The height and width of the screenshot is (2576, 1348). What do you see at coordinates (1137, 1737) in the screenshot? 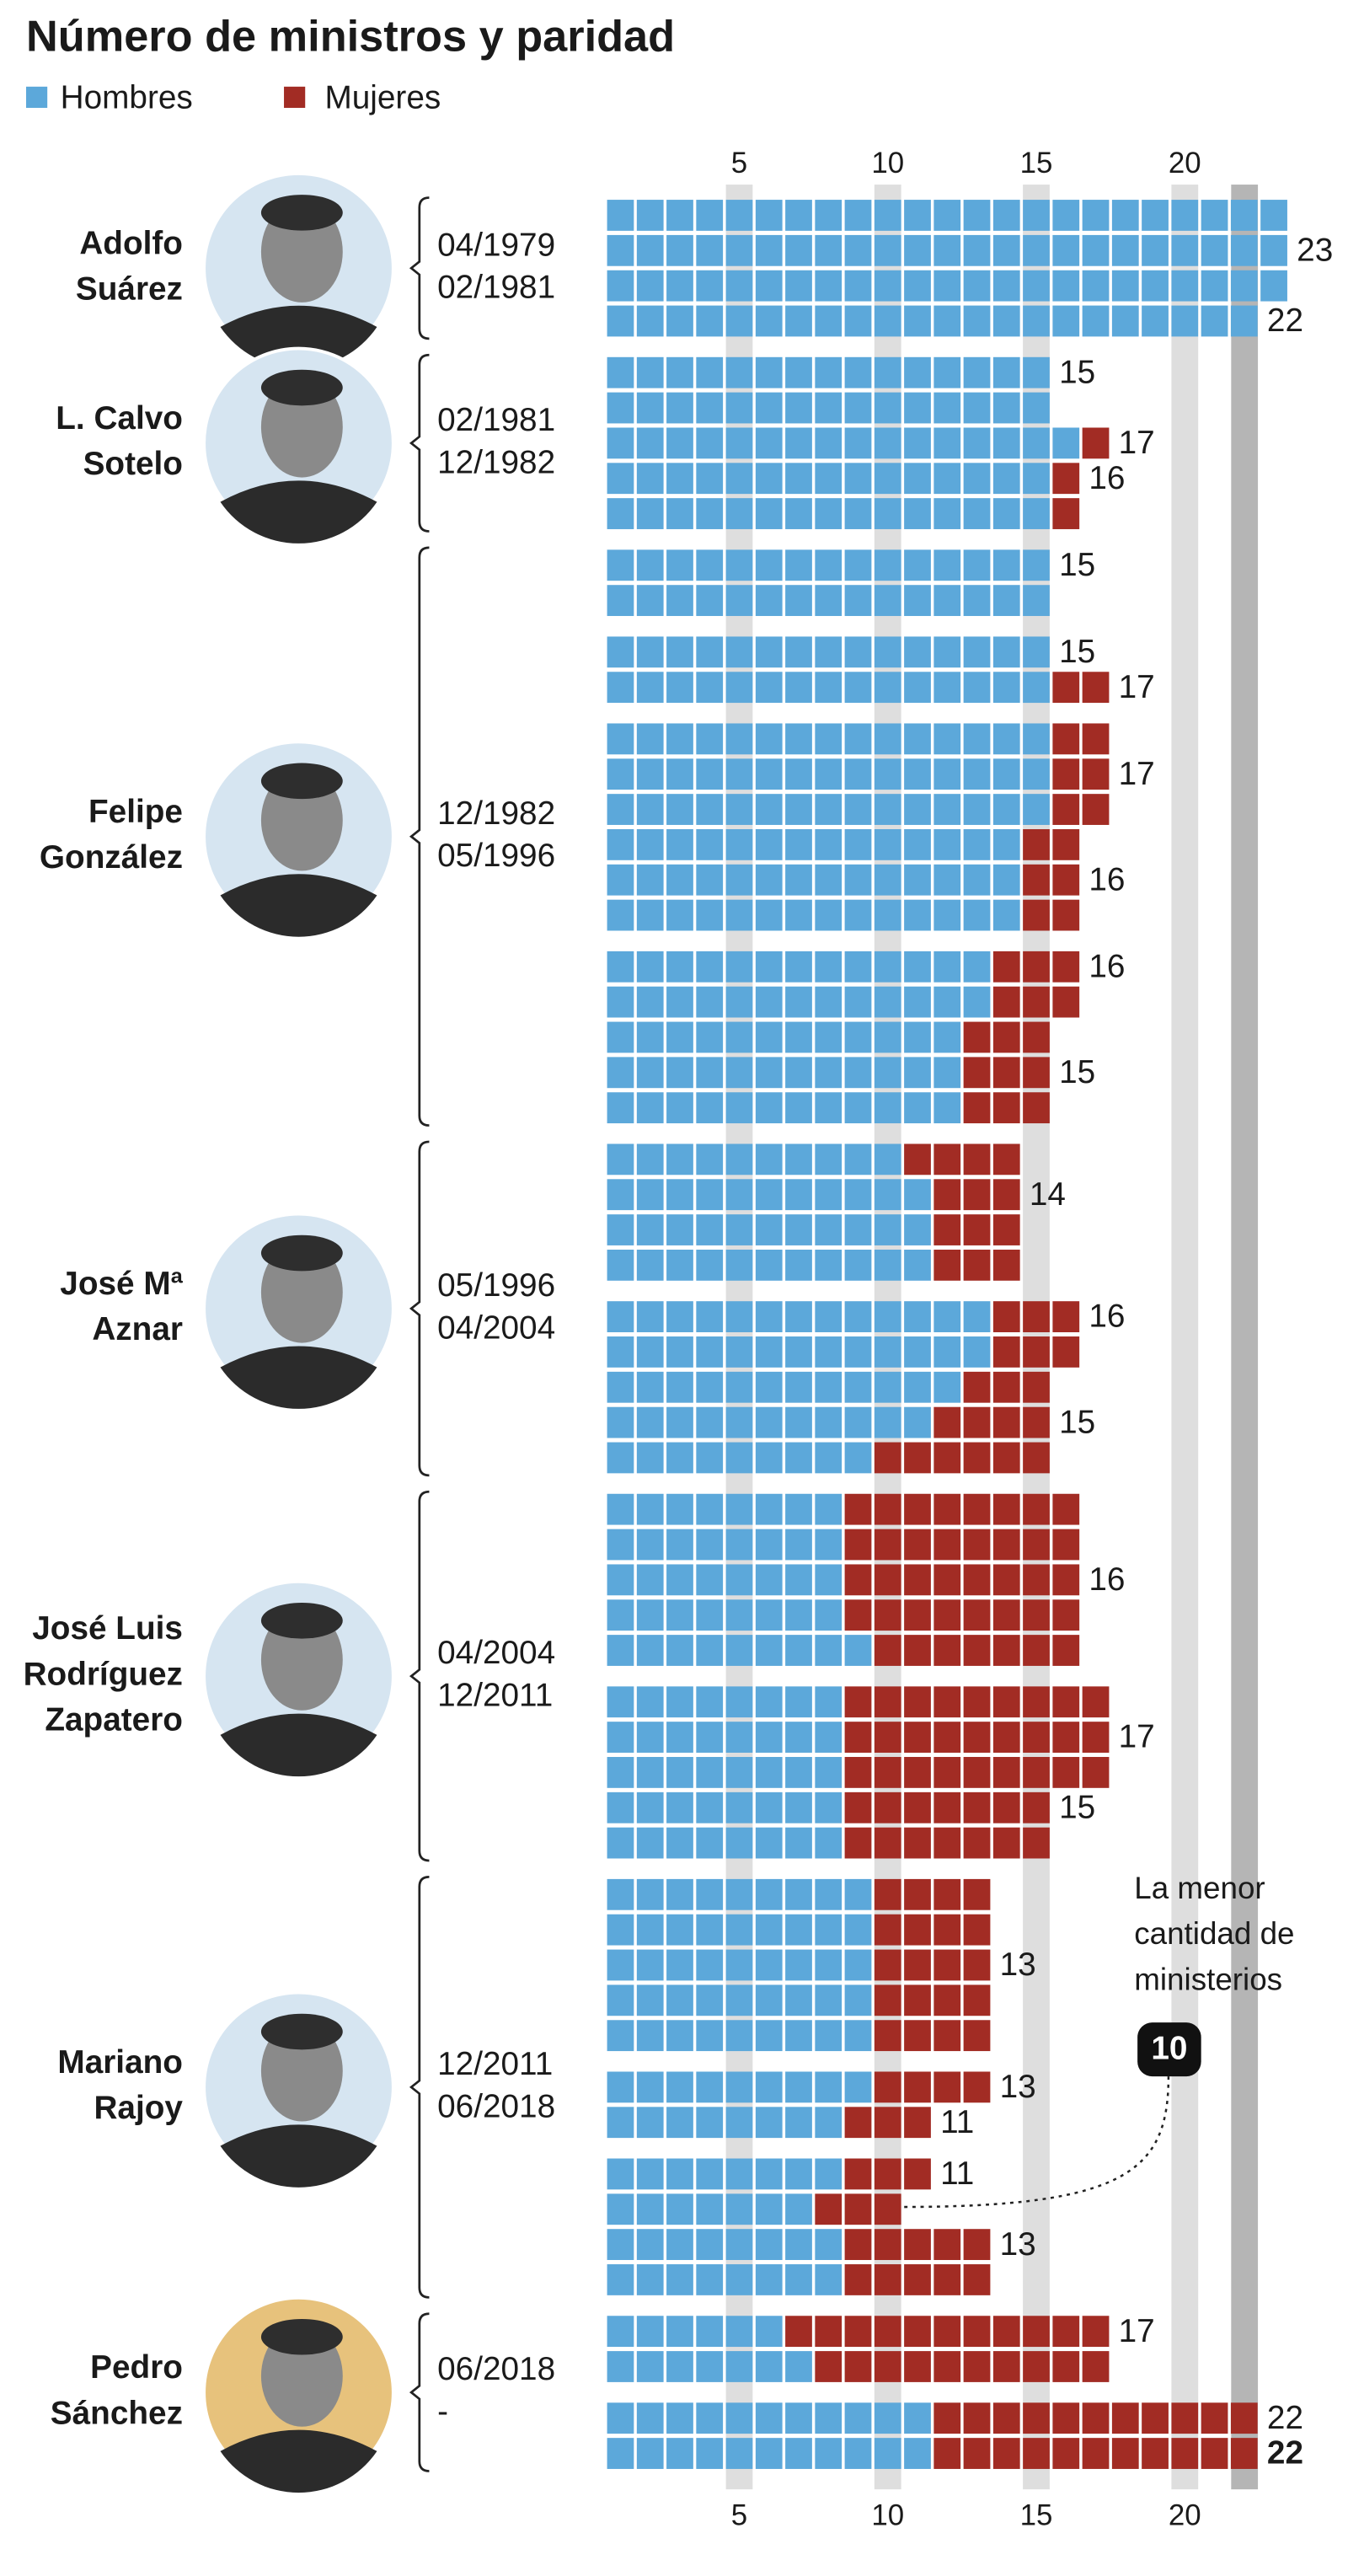
I see `total-label: 17` at bounding box center [1137, 1737].